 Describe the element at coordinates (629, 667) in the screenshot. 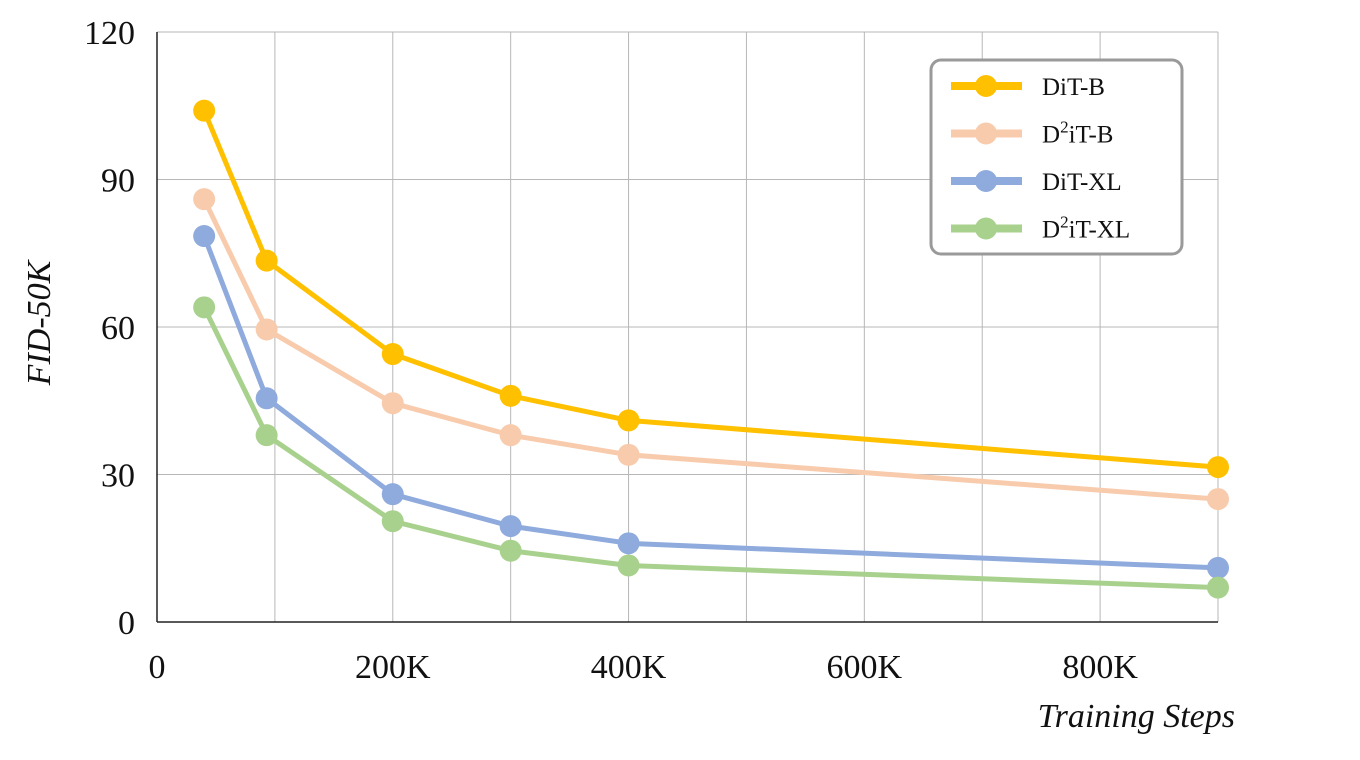

I see `x-tick-label: 400K` at that location.